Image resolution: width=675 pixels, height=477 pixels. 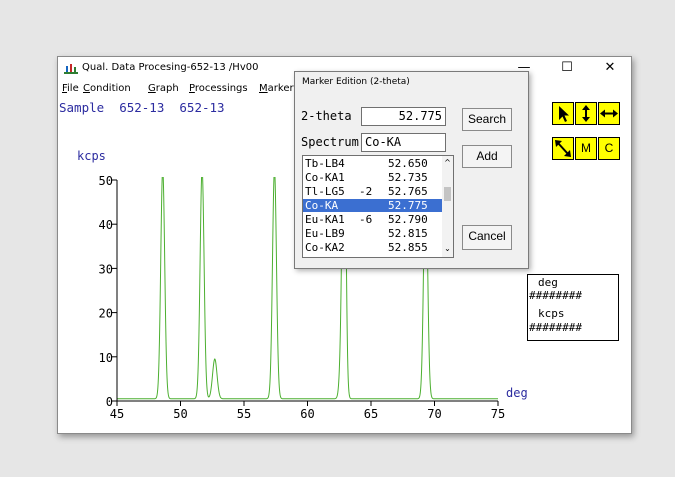 I want to click on y-tick-label: 50, so click(x=106, y=181).